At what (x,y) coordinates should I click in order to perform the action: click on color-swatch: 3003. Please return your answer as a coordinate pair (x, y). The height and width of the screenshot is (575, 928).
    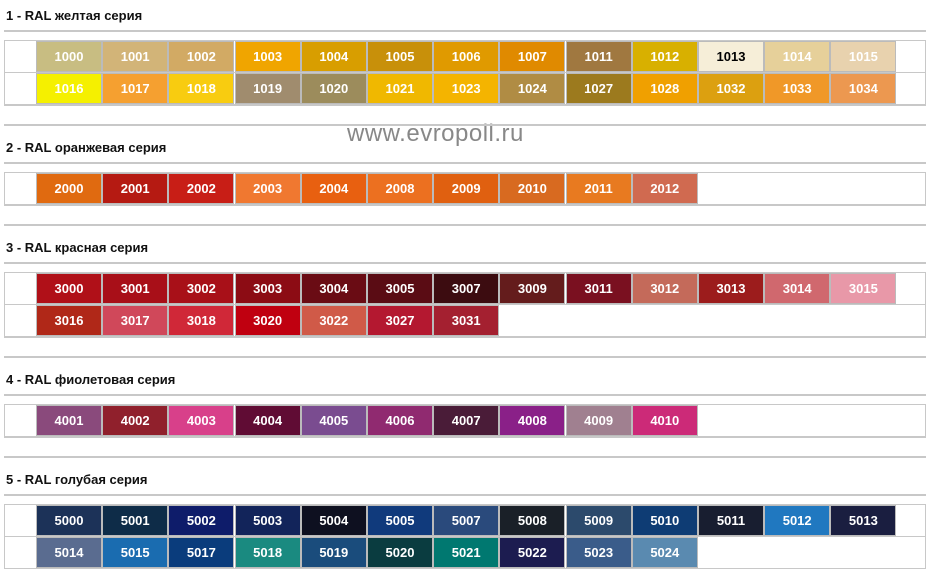
    Looking at the image, I should click on (267, 288).